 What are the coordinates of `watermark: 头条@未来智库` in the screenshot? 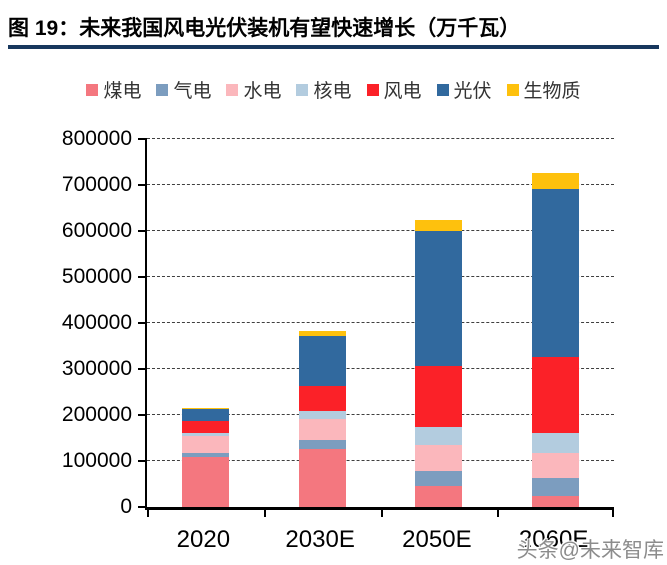 It's located at (590, 550).